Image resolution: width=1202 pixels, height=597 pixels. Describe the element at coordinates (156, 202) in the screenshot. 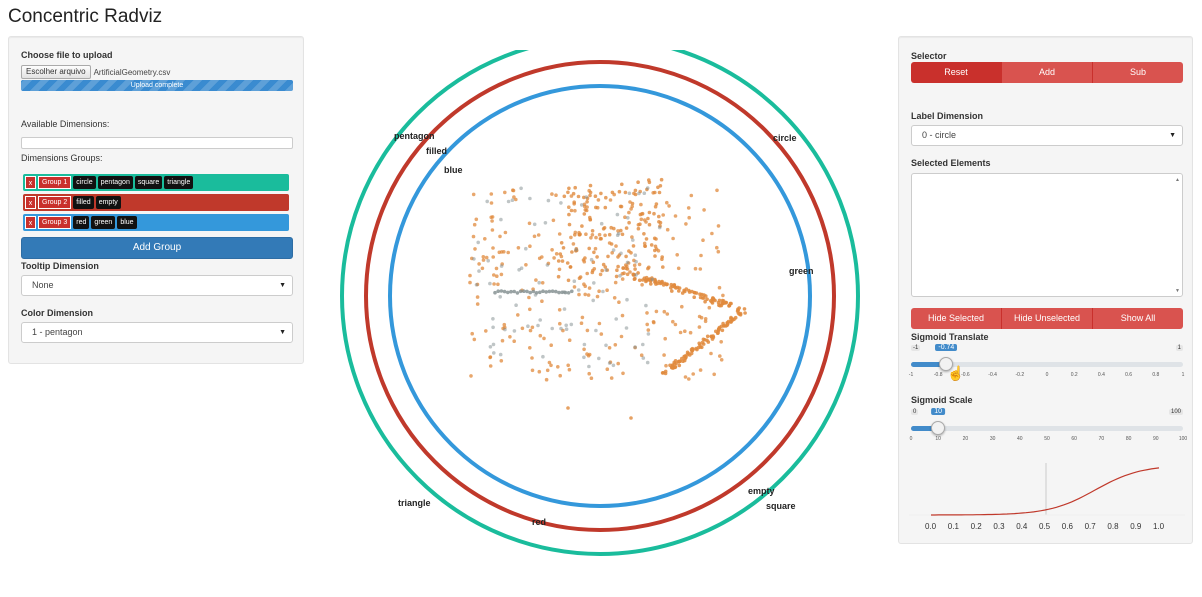

I see `group-2-row: x Group 2 filled empty` at that location.